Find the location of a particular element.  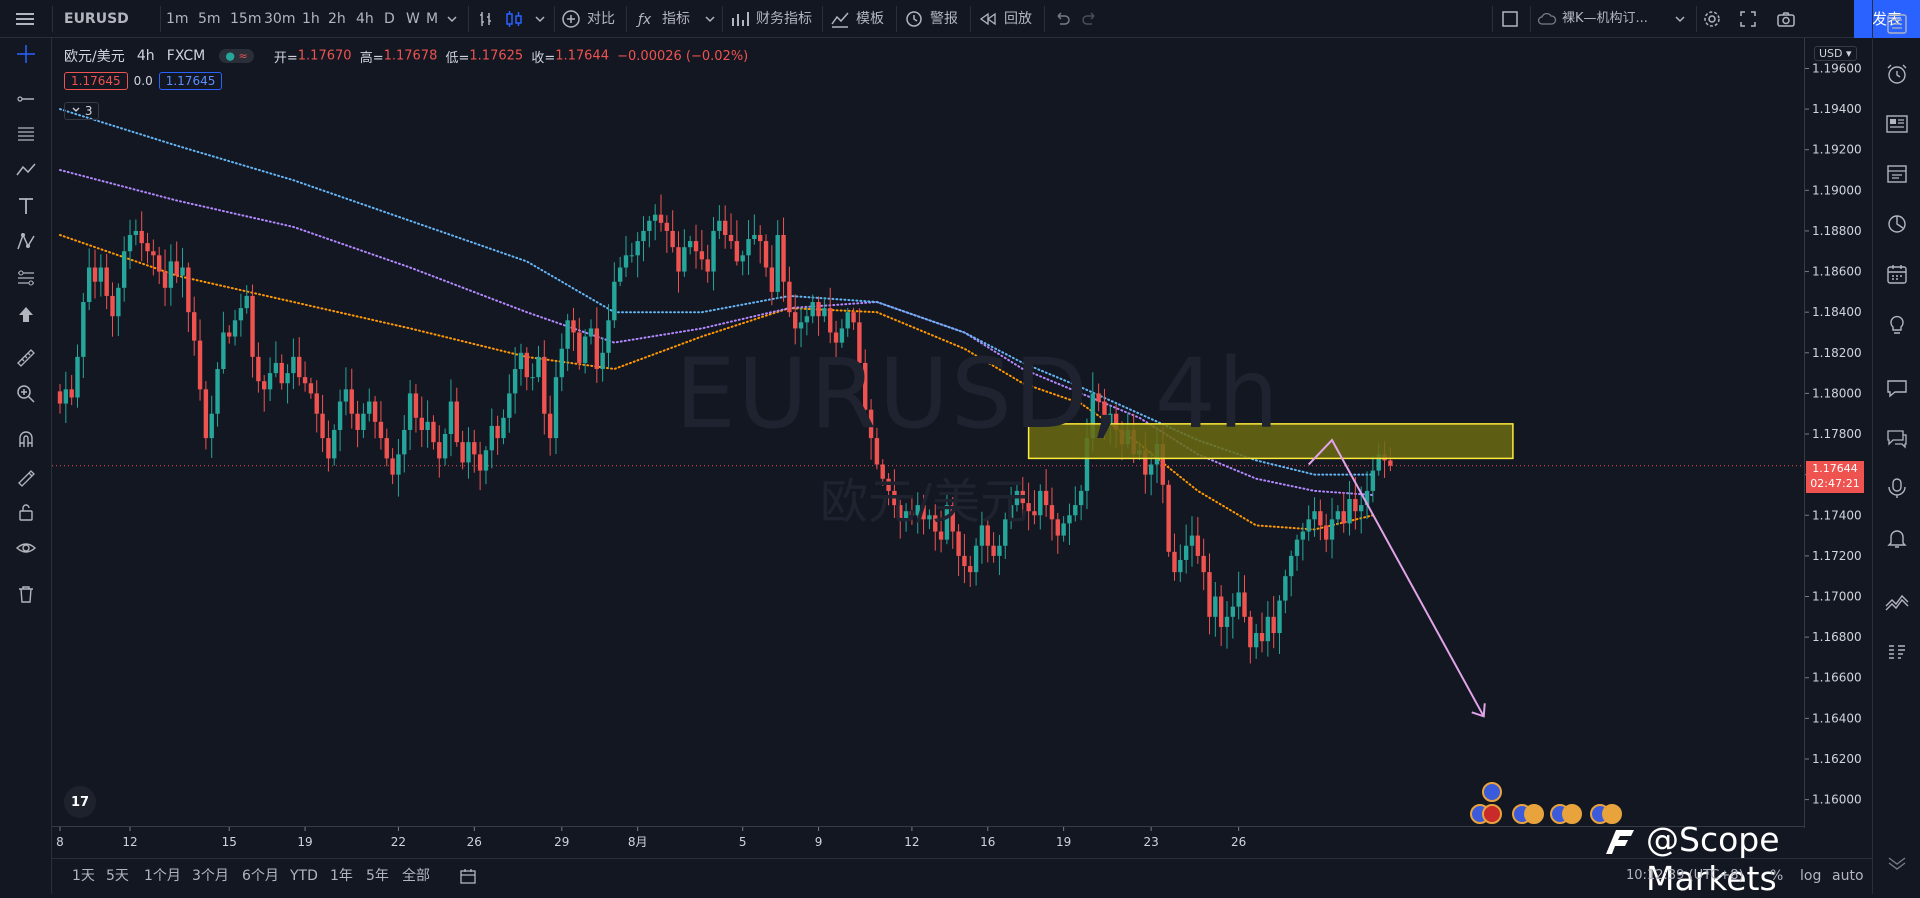

market-status-badge: ● ≈ is located at coordinates (236, 56).